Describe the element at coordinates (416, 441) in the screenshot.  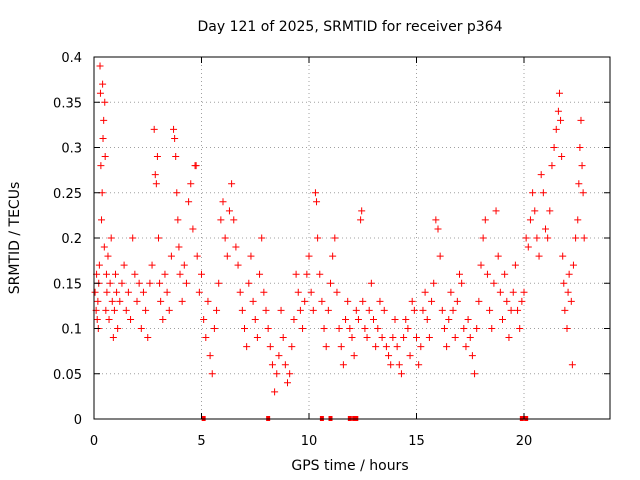
I see `x-tick-label: 15` at that location.